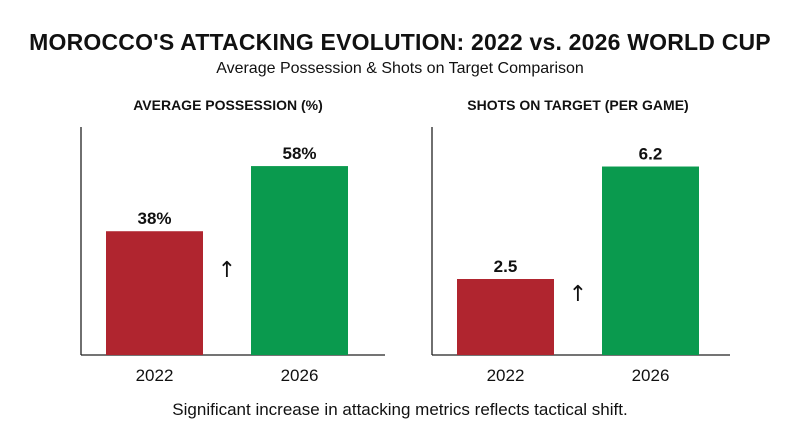 The width and height of the screenshot is (800, 447). I want to click on panel-1-value-label-2026: 58%, so click(299, 153).